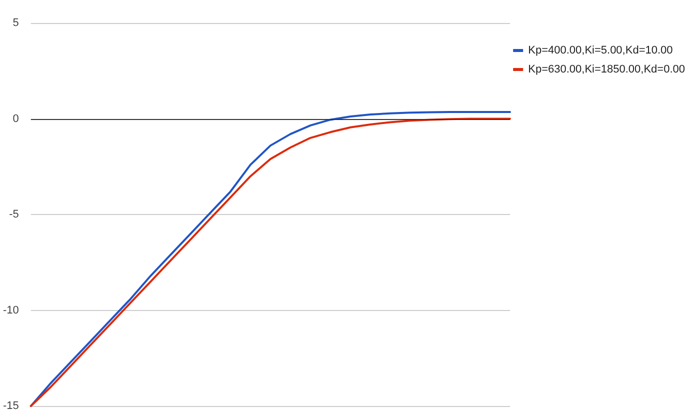  What do you see at coordinates (10, 310) in the screenshot?
I see `y-tick-label: -10` at bounding box center [10, 310].